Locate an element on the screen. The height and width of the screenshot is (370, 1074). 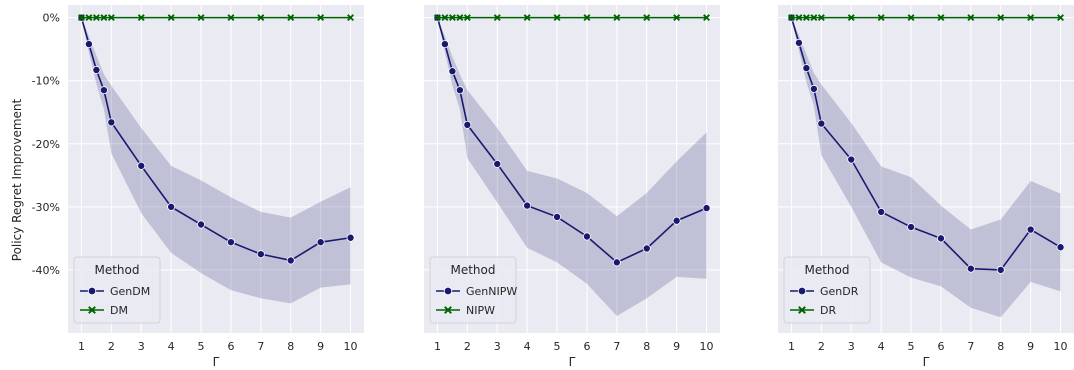
legend-label-GenDR: GenDR is located at coordinates (839, 291).